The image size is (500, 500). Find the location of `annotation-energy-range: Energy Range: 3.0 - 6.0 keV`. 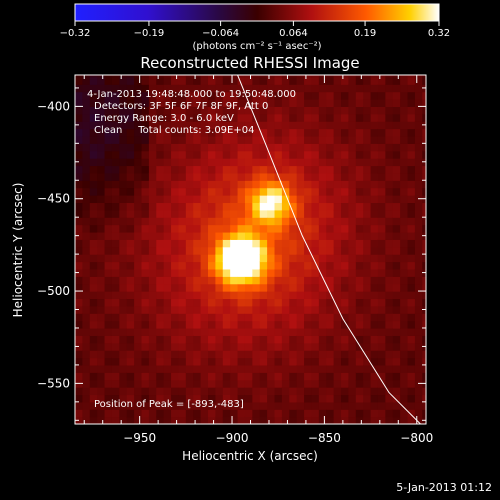

annotation-energy-range: Energy Range: 3.0 - 6.0 keV is located at coordinates (164, 118).